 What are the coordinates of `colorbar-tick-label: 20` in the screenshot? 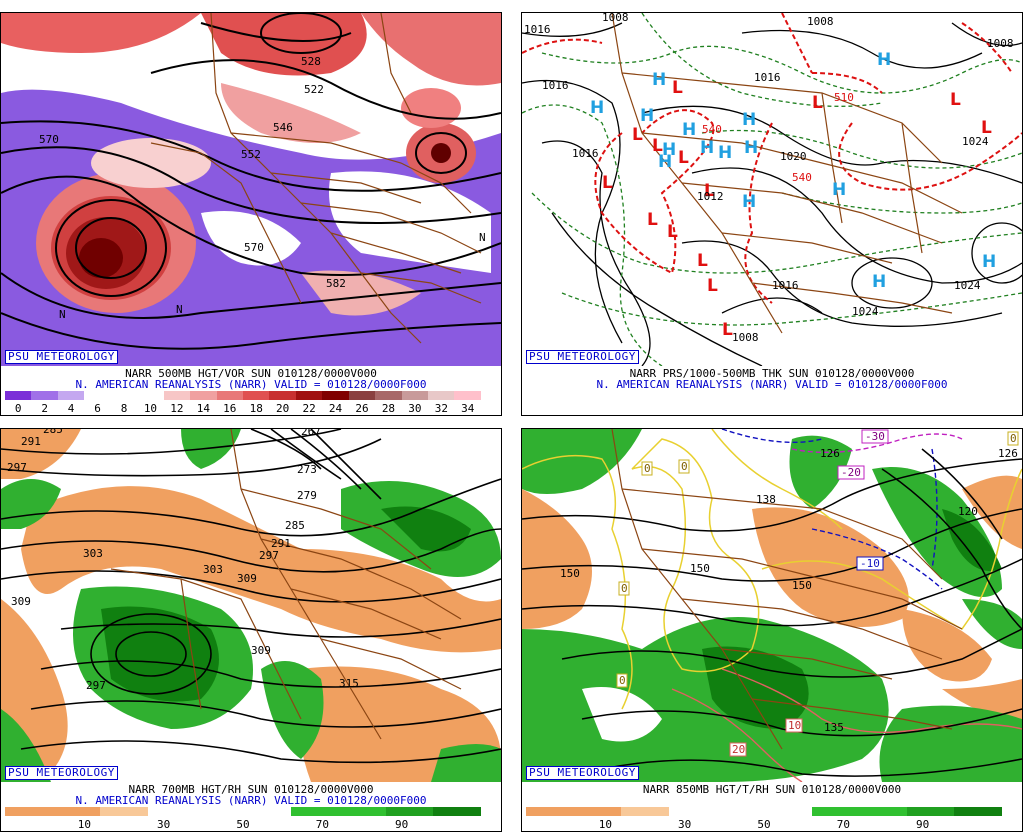 It's located at (283, 408).